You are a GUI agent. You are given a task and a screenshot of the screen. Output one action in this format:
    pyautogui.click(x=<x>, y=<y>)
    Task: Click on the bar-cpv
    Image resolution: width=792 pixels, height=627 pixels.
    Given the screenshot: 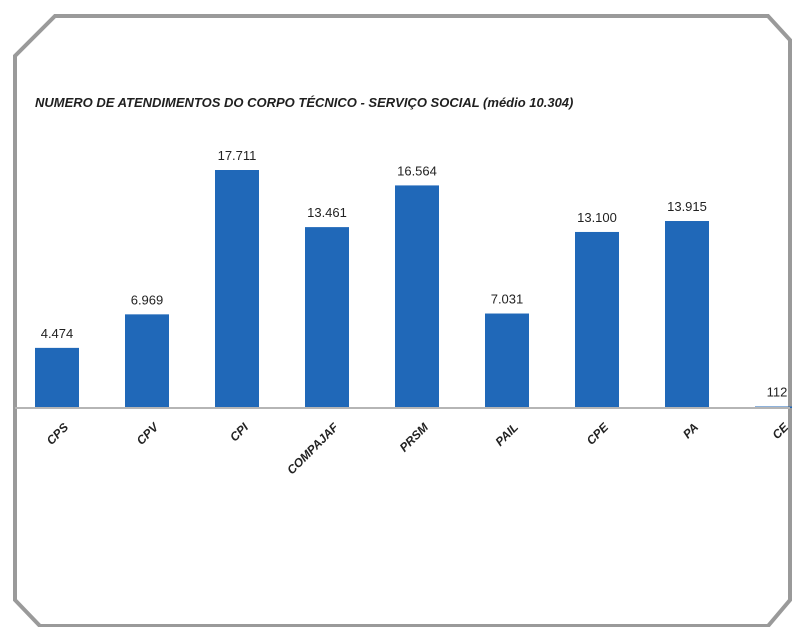 What is the action you would take?
    pyautogui.click(x=147, y=361)
    